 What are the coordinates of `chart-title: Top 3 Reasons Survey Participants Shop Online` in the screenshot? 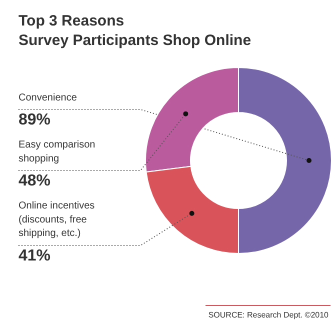 It's located at (135, 31).